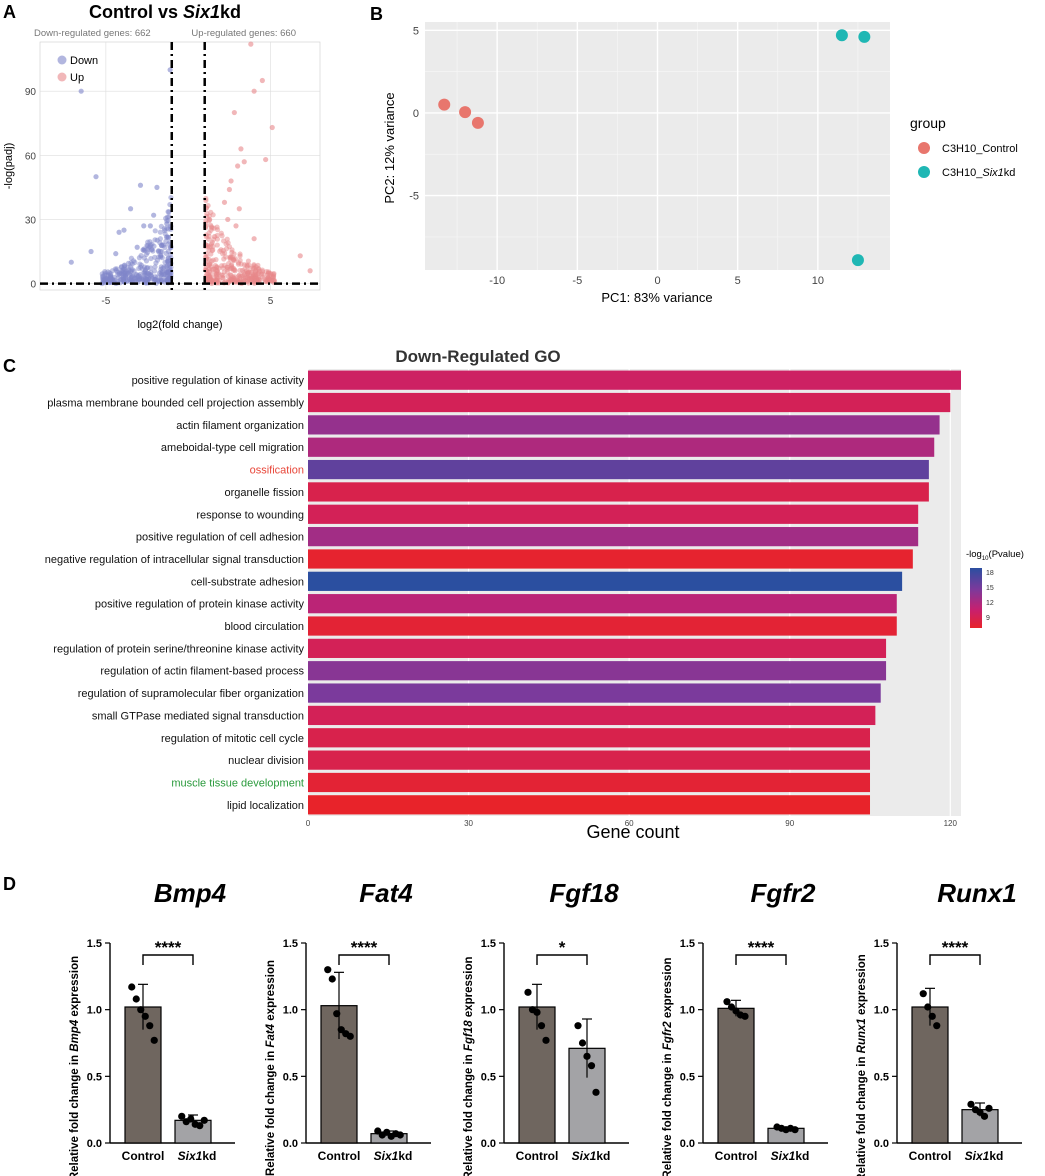 This screenshot has height=1176, width=1045. What do you see at coordinates (31, 92) in the screenshot?
I see `volcano-y-tick-label: 90` at bounding box center [31, 92].